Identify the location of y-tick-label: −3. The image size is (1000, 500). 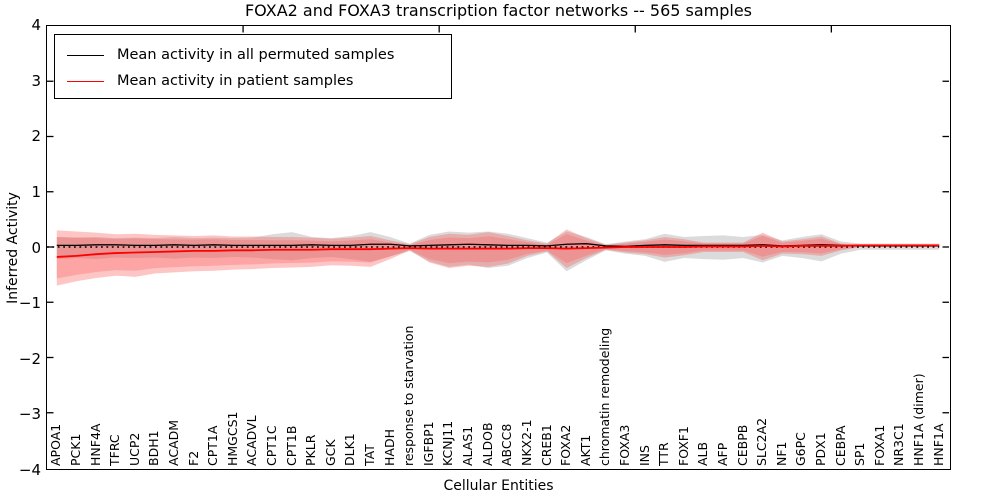
(29, 414).